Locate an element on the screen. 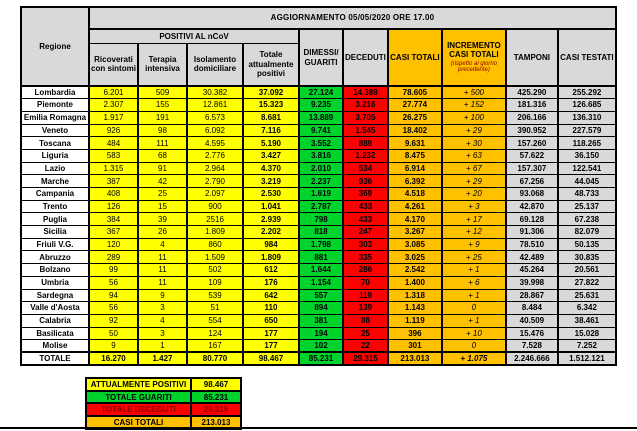 Image resolution: width=637 pixels, height=431 pixels. region-name: Trento is located at coordinates (54, 206).